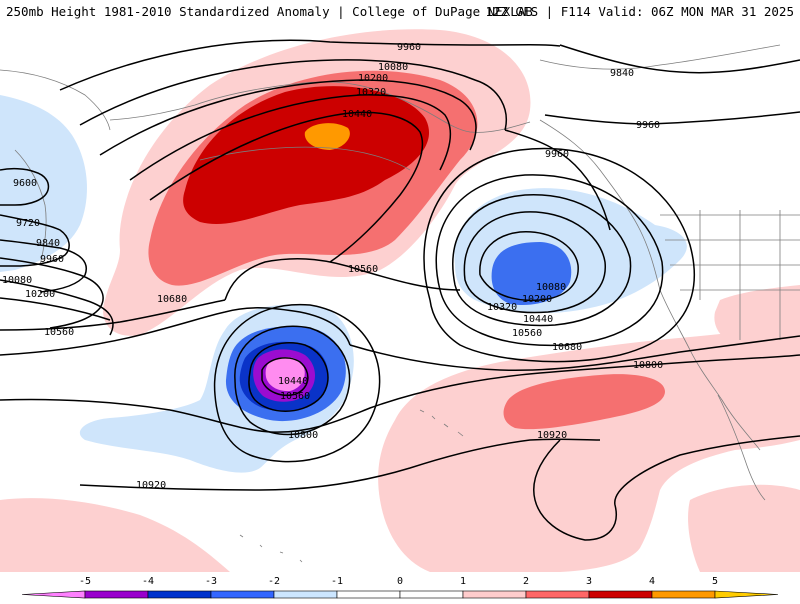  What do you see at coordinates (28, 223) in the screenshot?
I see `contour-label: 9720` at bounding box center [28, 223].